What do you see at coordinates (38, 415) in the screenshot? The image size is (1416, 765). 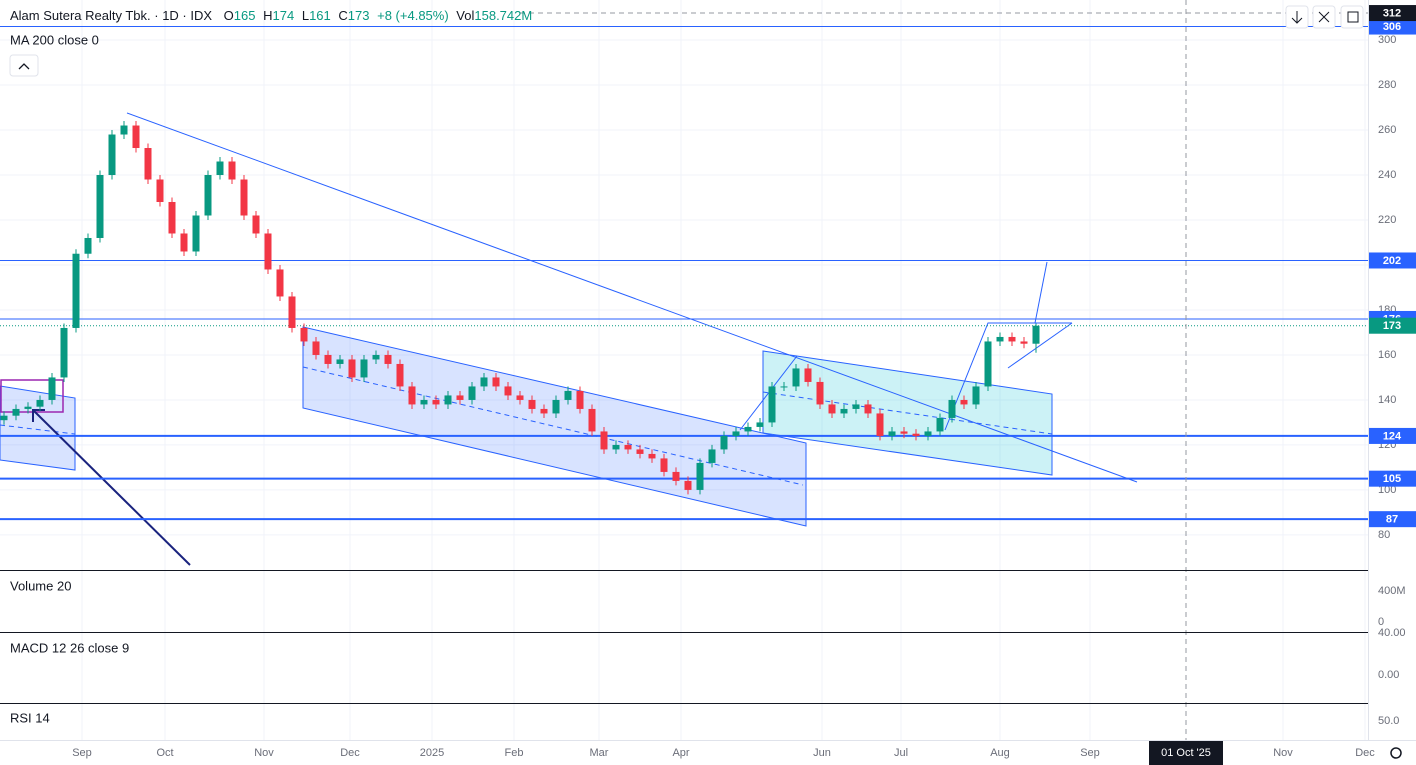 I see `arrow-head` at bounding box center [38, 415].